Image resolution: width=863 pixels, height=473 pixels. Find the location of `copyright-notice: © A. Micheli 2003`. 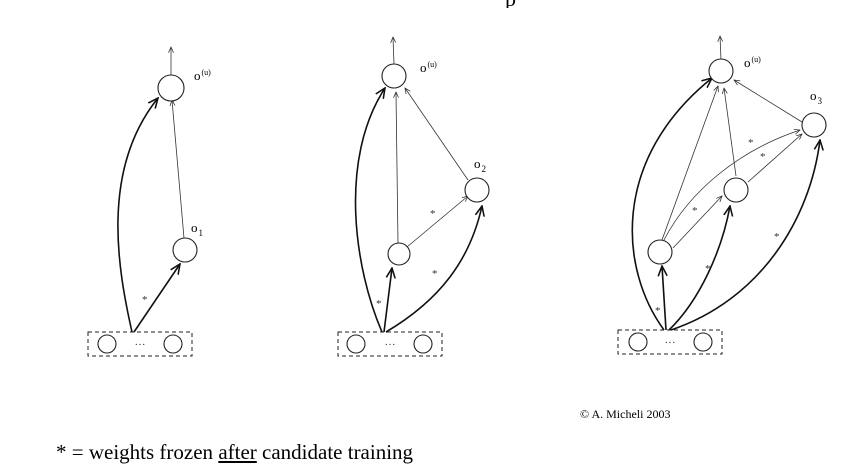

copyright-notice: © A. Micheli 2003 is located at coordinates (625, 414).